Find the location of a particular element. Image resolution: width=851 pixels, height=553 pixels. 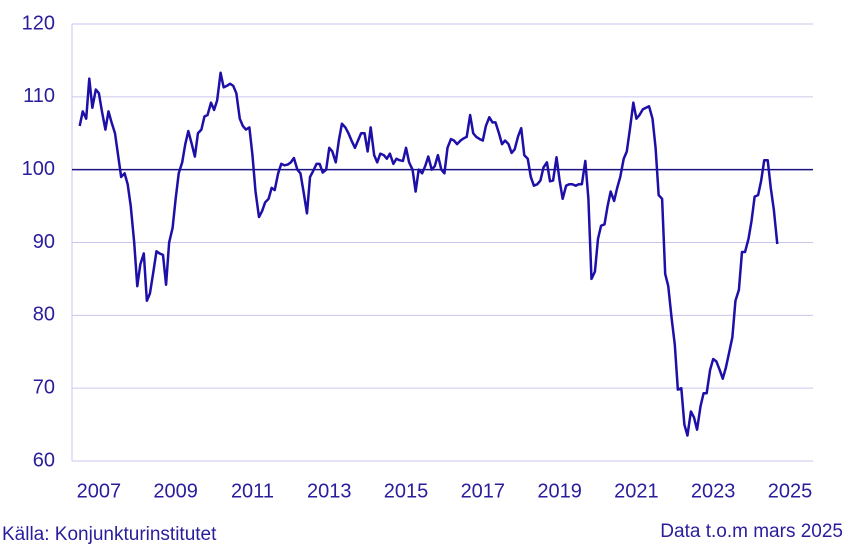

x-tick-label: 2023 is located at coordinates (713, 491).